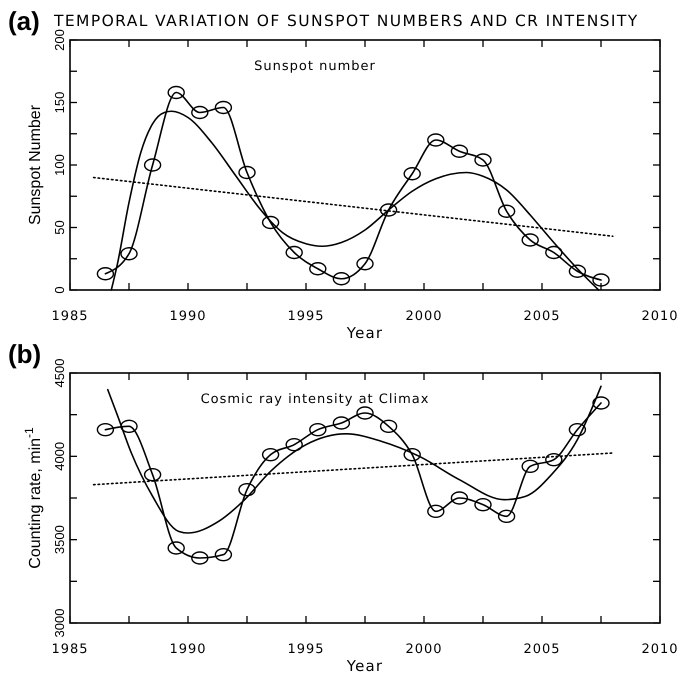 The width and height of the screenshot is (688, 680). Describe the element at coordinates (315, 66) in the screenshot. I see `annotation: Sunspot number` at that location.